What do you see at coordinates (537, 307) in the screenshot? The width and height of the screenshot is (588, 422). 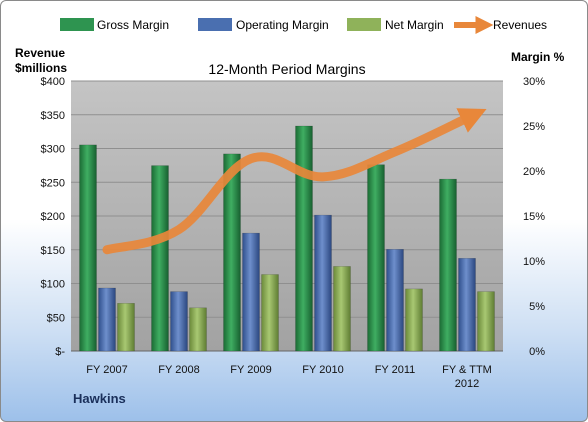 I see `y-right-tick-label: 5%` at bounding box center [537, 307].